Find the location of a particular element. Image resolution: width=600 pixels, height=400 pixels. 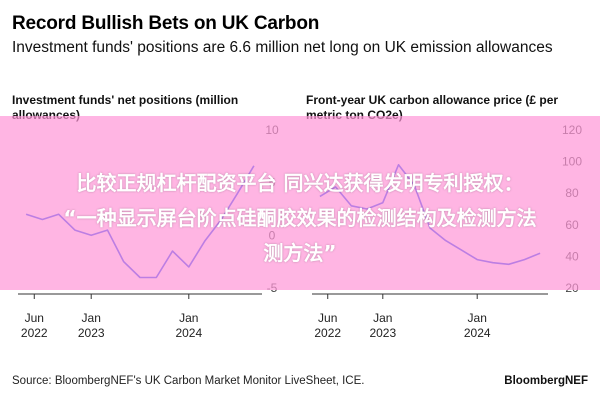

chart-title: Record Bullish Bets on UK Carbon is located at coordinates (166, 23).